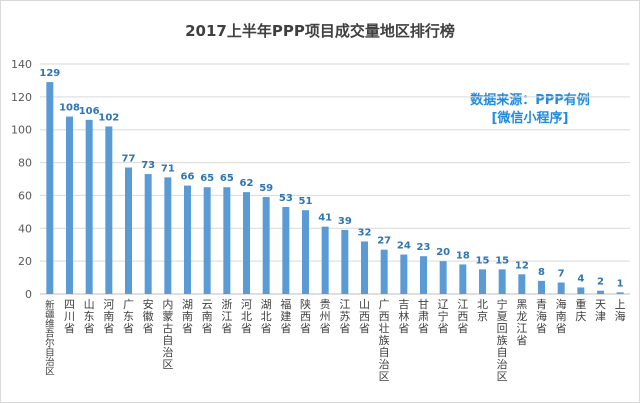 This screenshot has height=403, width=640. Describe the element at coordinates (266, 316) in the screenshot. I see `x-tick-label: 湖北省` at that location.